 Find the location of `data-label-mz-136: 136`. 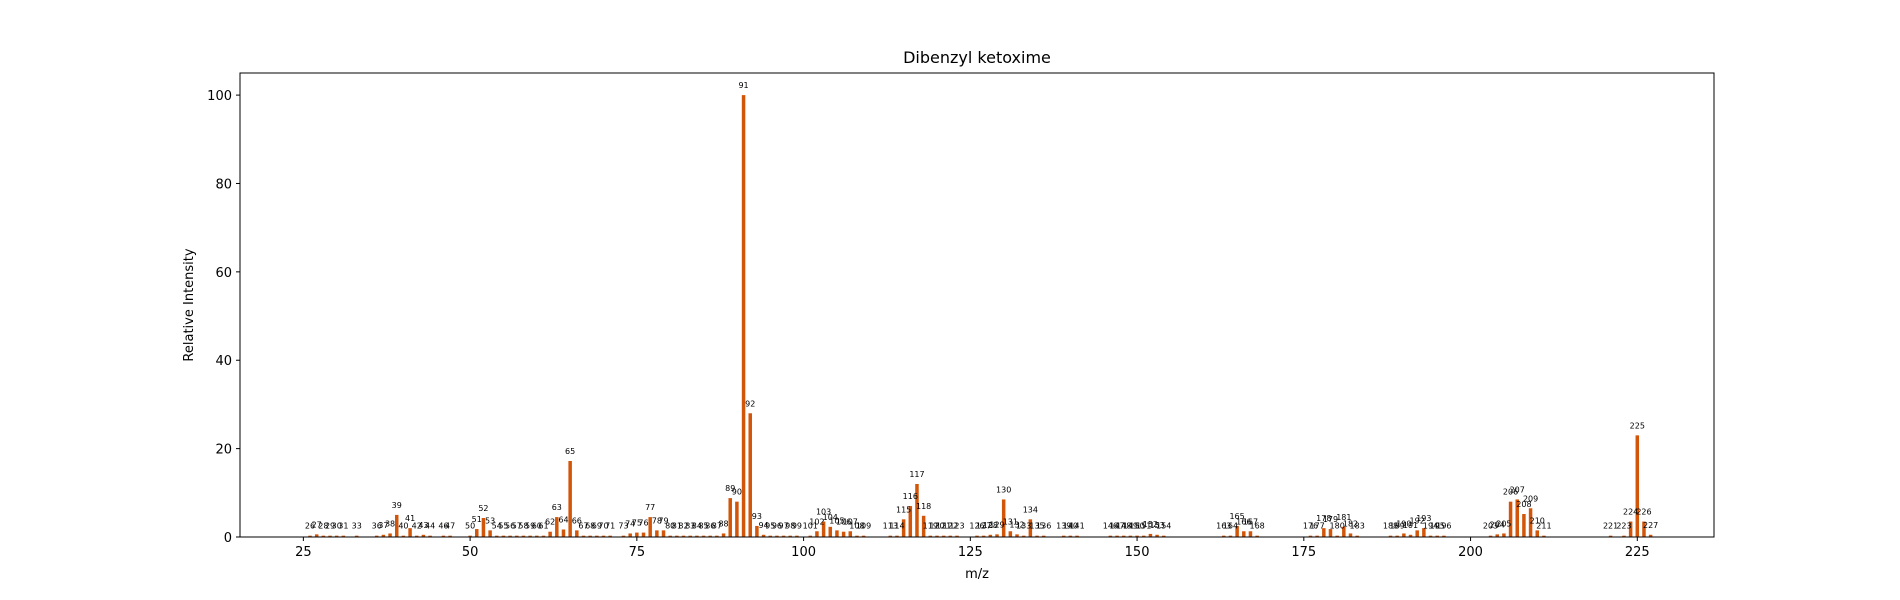

data-label-mz-136: 136 is located at coordinates (1043, 526).